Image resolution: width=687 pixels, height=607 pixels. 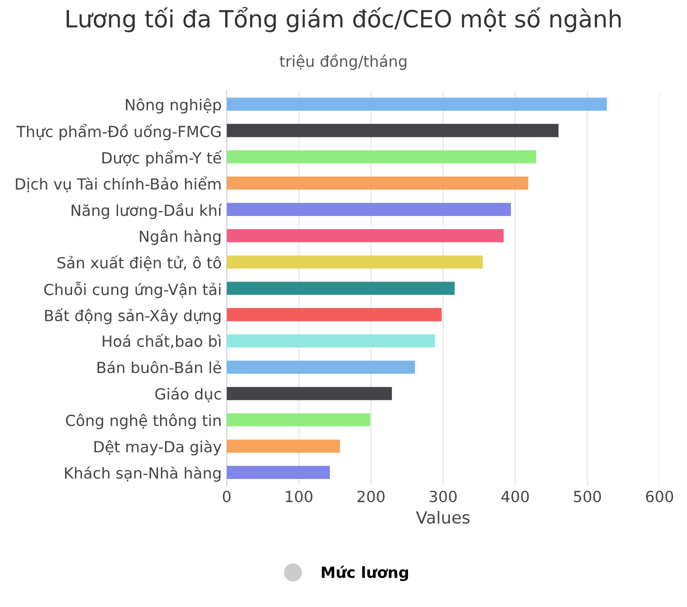 I want to click on x-tick-label: 300, so click(x=443, y=496).